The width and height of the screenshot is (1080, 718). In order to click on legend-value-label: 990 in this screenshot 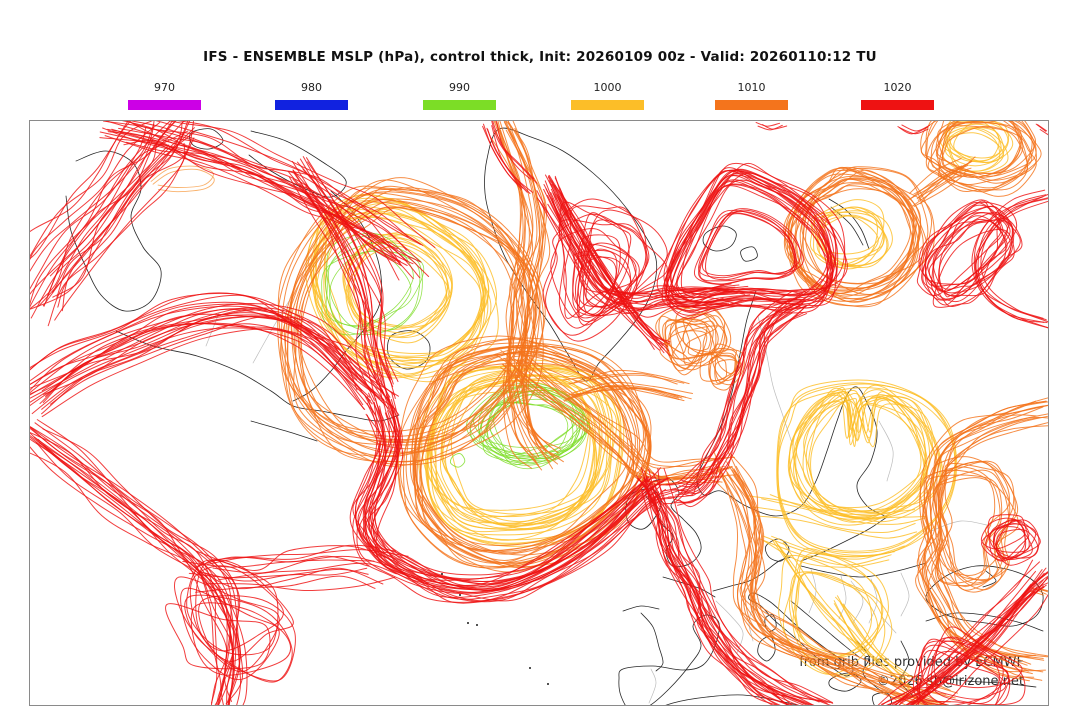, I will do `click(459, 87)`.